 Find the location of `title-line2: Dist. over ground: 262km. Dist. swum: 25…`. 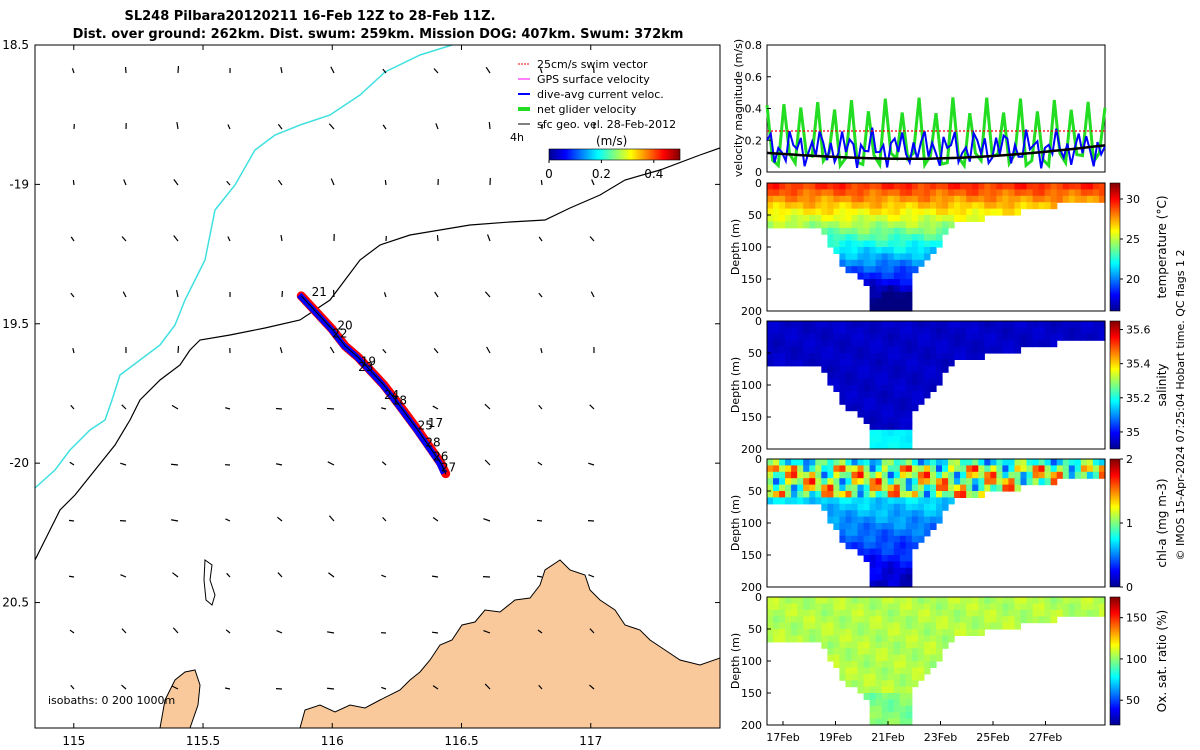

title-line2: Dist. over ground: 262km. Dist. swum: 25… is located at coordinates (378, 34).